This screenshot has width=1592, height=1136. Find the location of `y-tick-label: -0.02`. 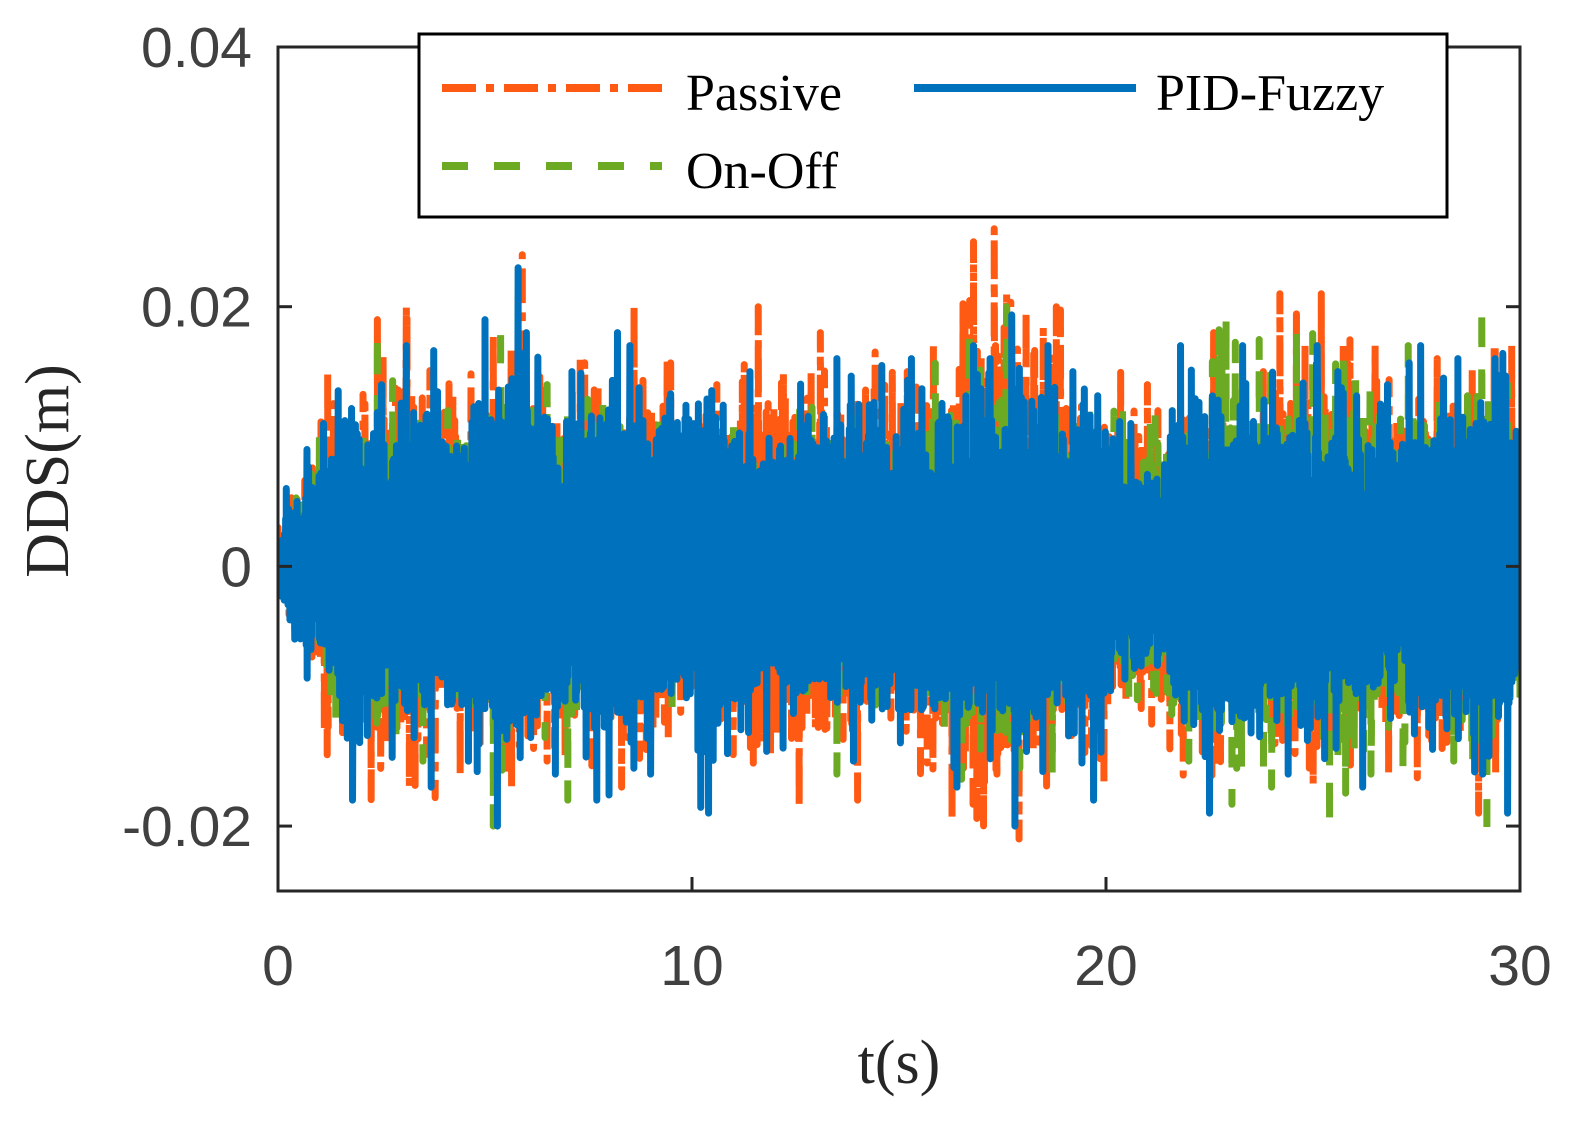

y-tick-label: -0.02 is located at coordinates (187, 827).